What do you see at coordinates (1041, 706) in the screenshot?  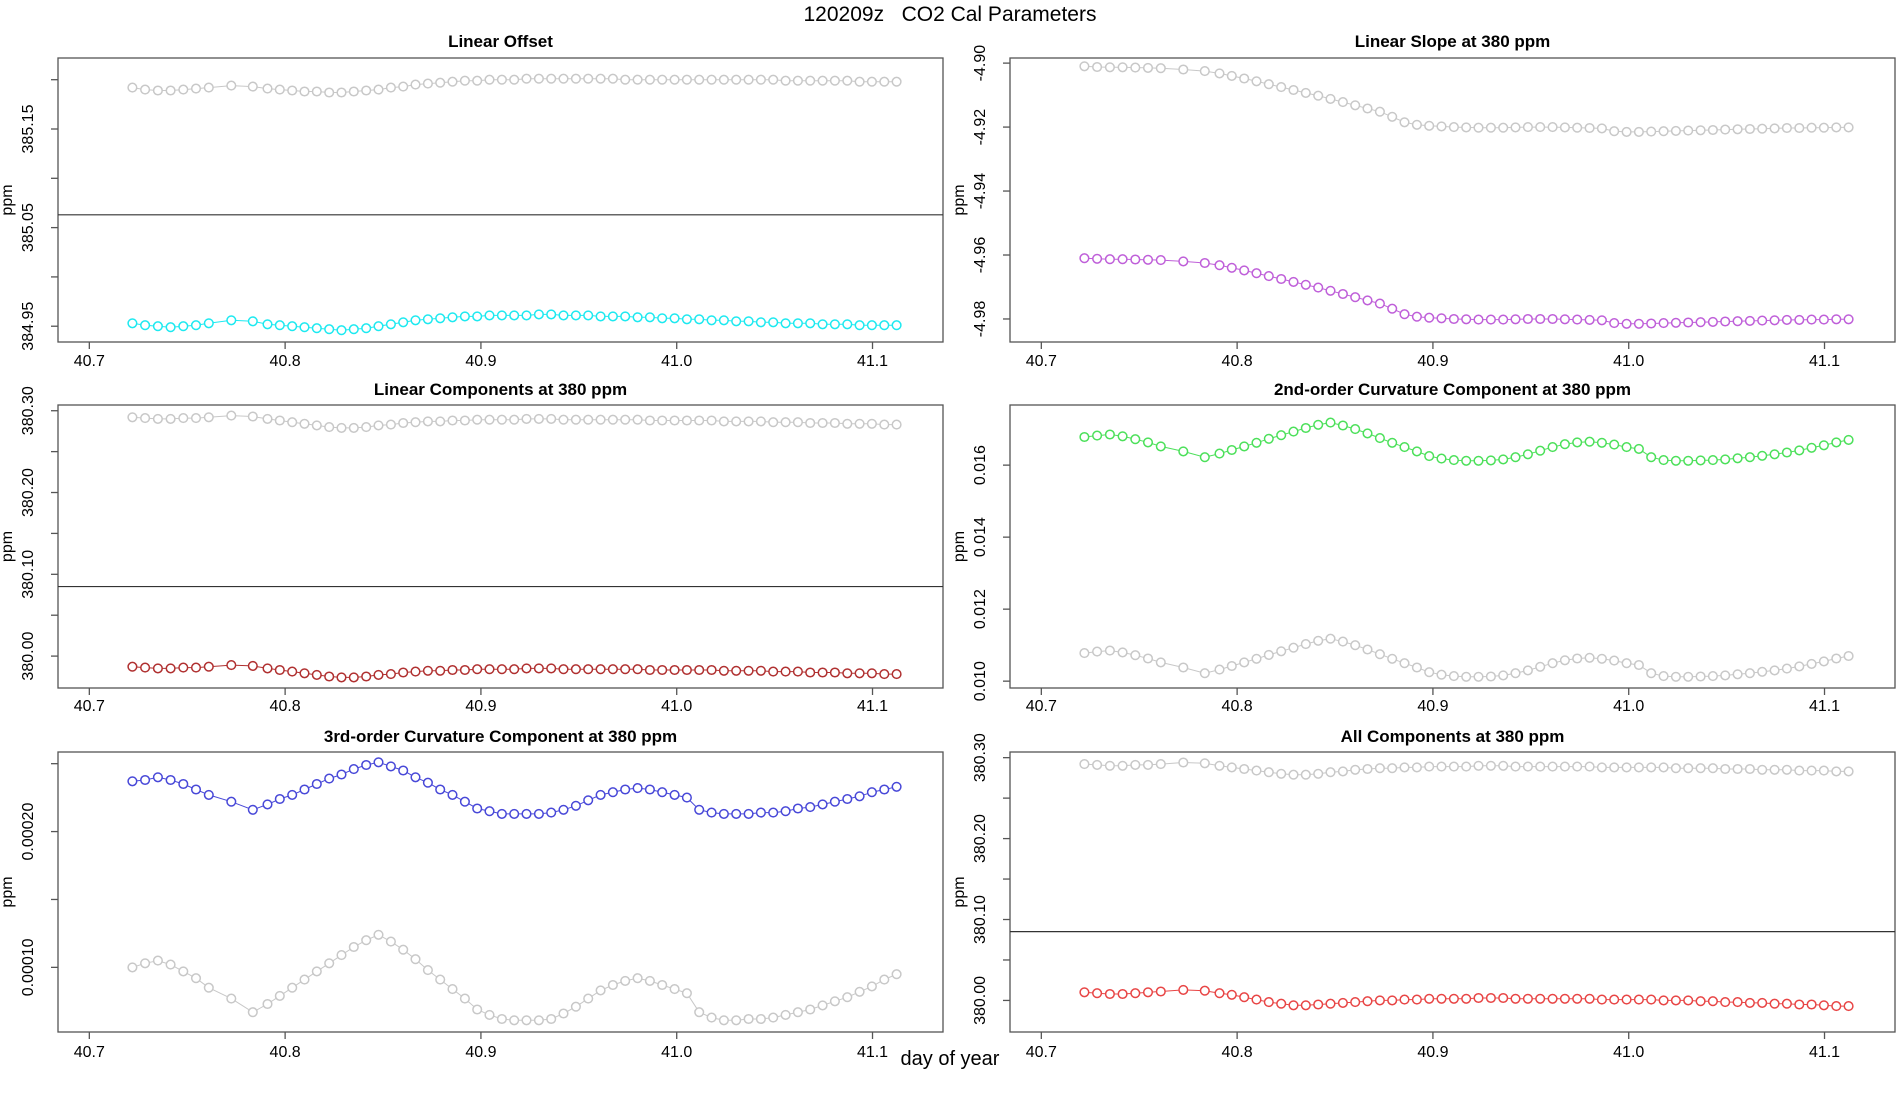 I see `x-tick-label: 40.7` at bounding box center [1041, 706].